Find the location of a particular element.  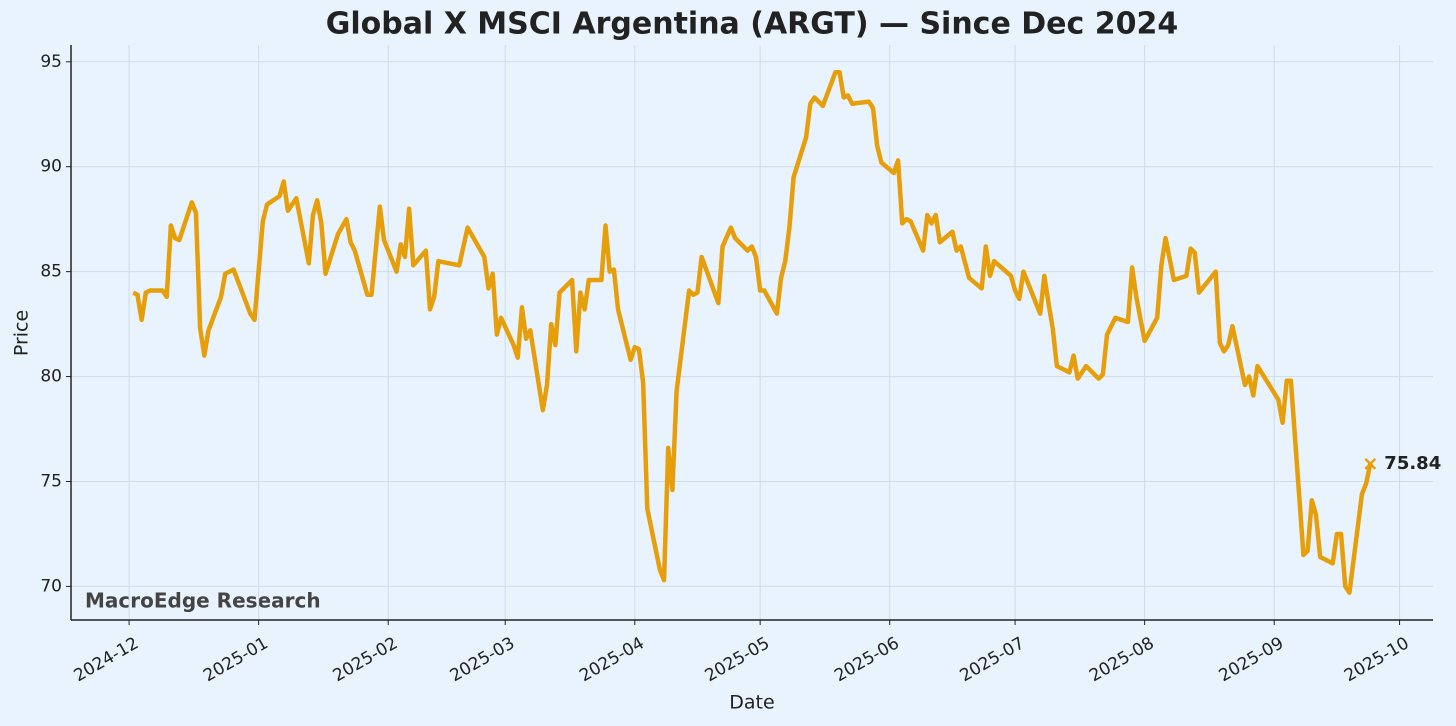

last-marker is located at coordinates (1370, 463).